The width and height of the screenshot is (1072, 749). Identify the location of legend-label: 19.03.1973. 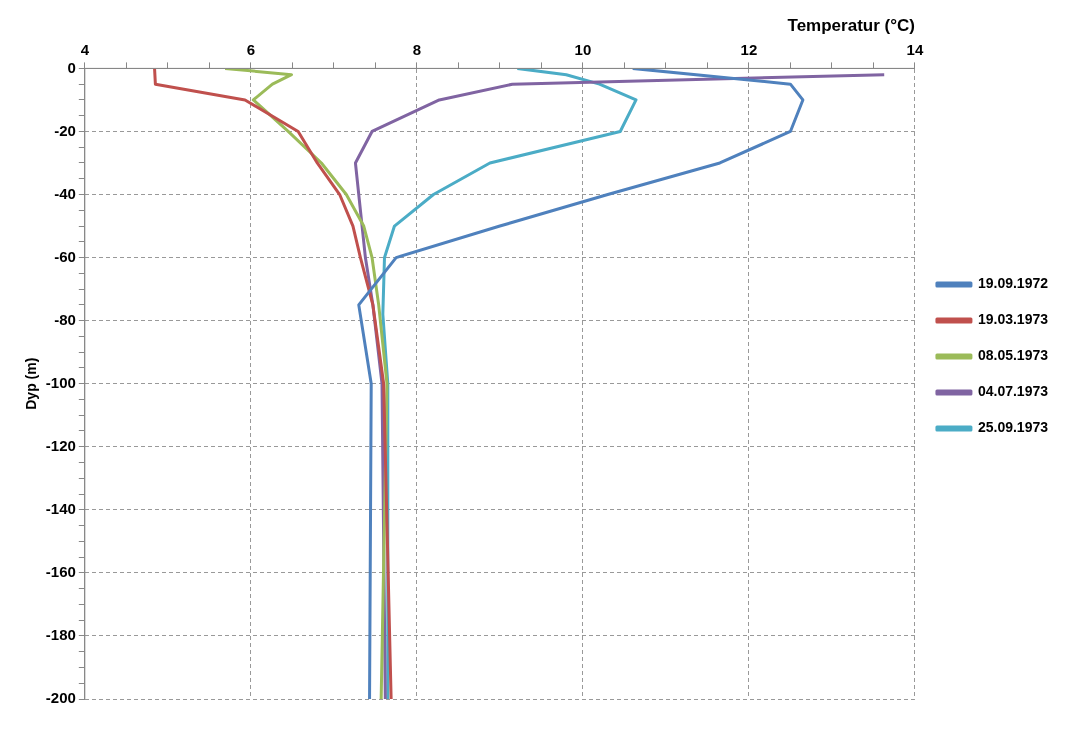
(1013, 319).